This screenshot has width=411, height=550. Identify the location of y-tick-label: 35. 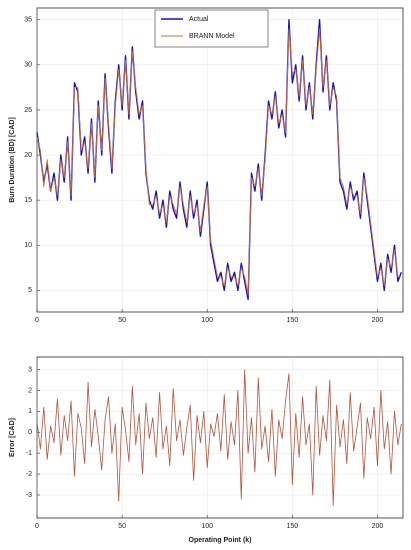
(28, 20).